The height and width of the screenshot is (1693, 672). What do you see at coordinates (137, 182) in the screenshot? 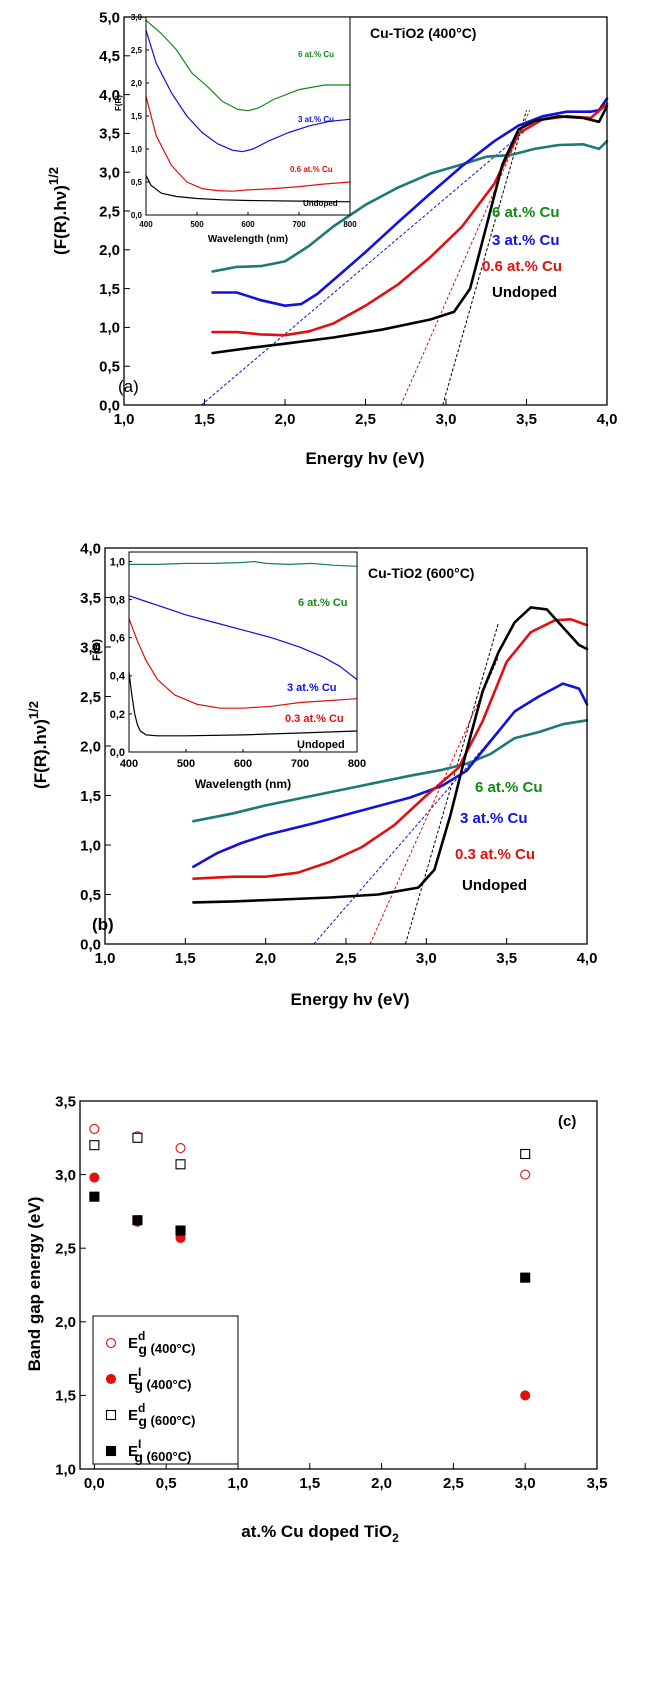
I see `panel-a-inset-ytick-label: 0,5` at bounding box center [137, 182].